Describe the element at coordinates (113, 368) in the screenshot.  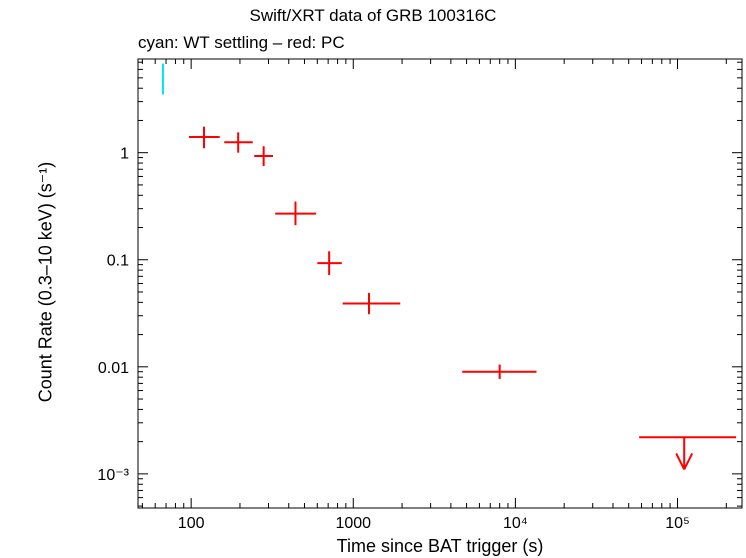
I see `y-tick-label: 0.01` at that location.